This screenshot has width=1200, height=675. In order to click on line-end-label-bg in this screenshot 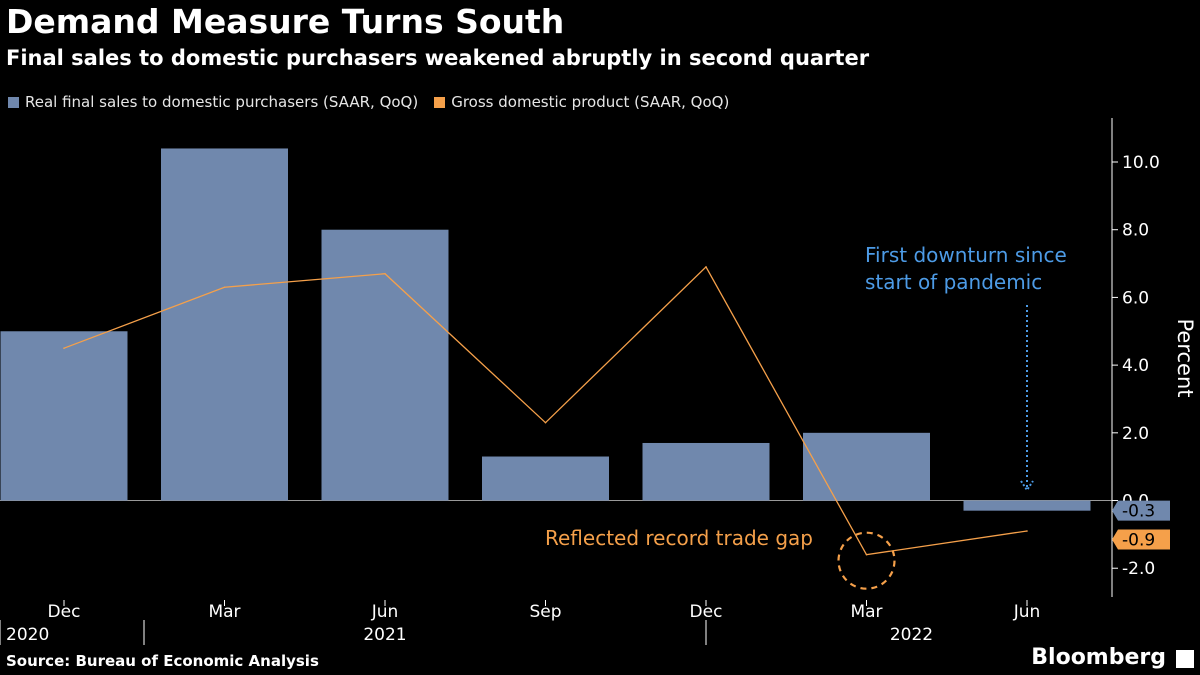, I will do `click(1141, 539)`.